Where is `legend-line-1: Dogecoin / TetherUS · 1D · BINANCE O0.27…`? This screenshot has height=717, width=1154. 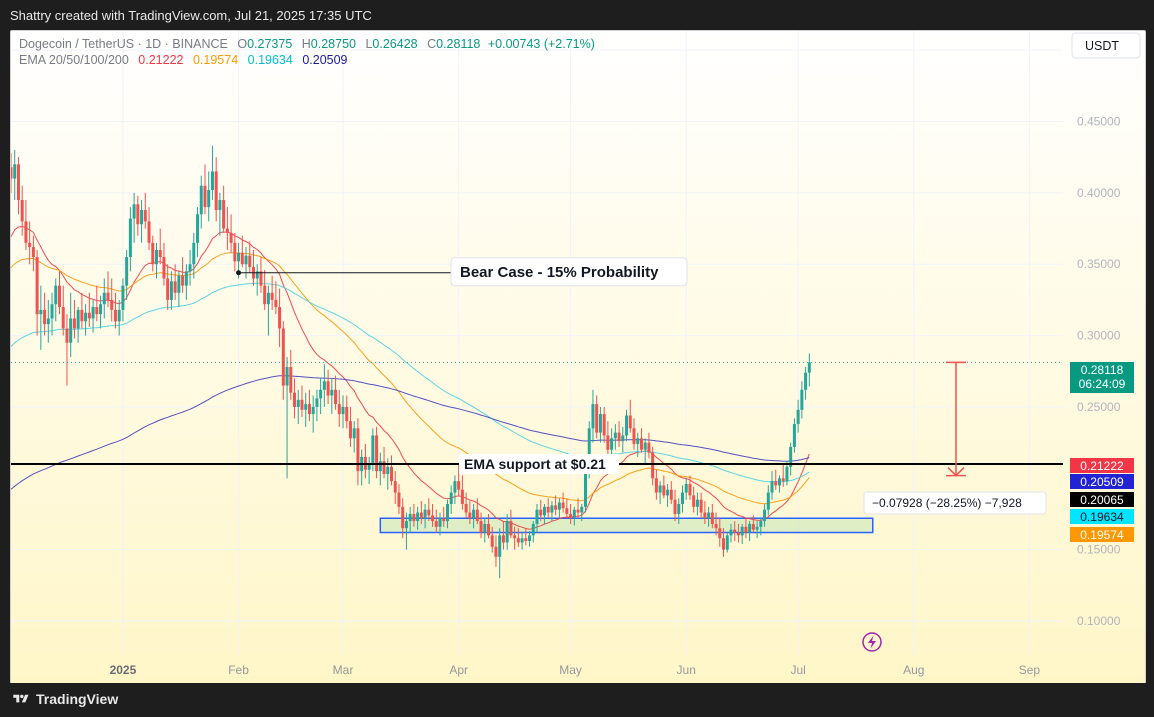 legend-line-1: Dogecoin / TetherUS · 1D · BINANCE O0.27… is located at coordinates (307, 44).